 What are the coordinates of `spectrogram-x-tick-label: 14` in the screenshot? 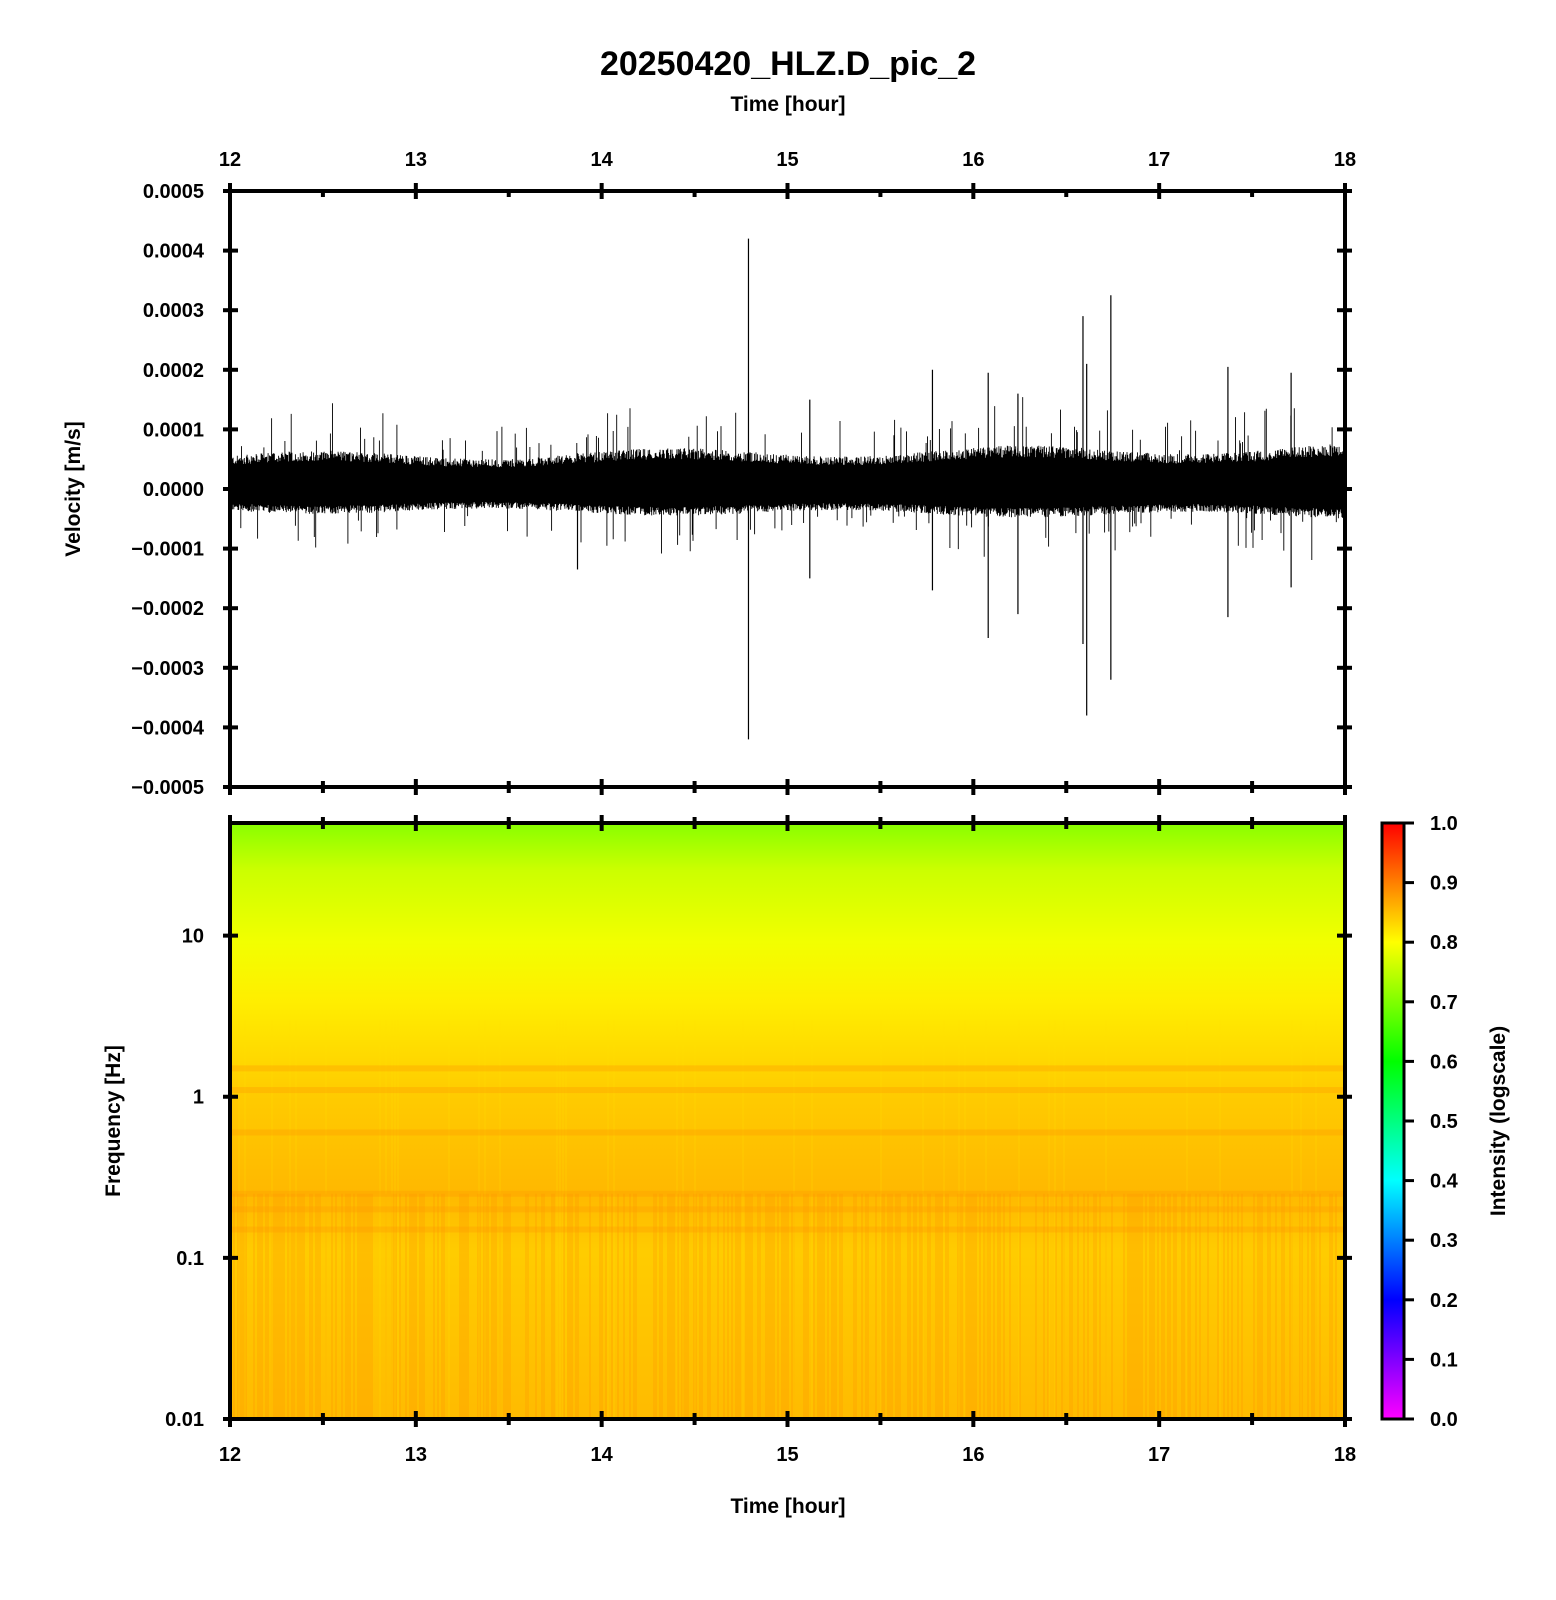 It's located at (602, 1455).